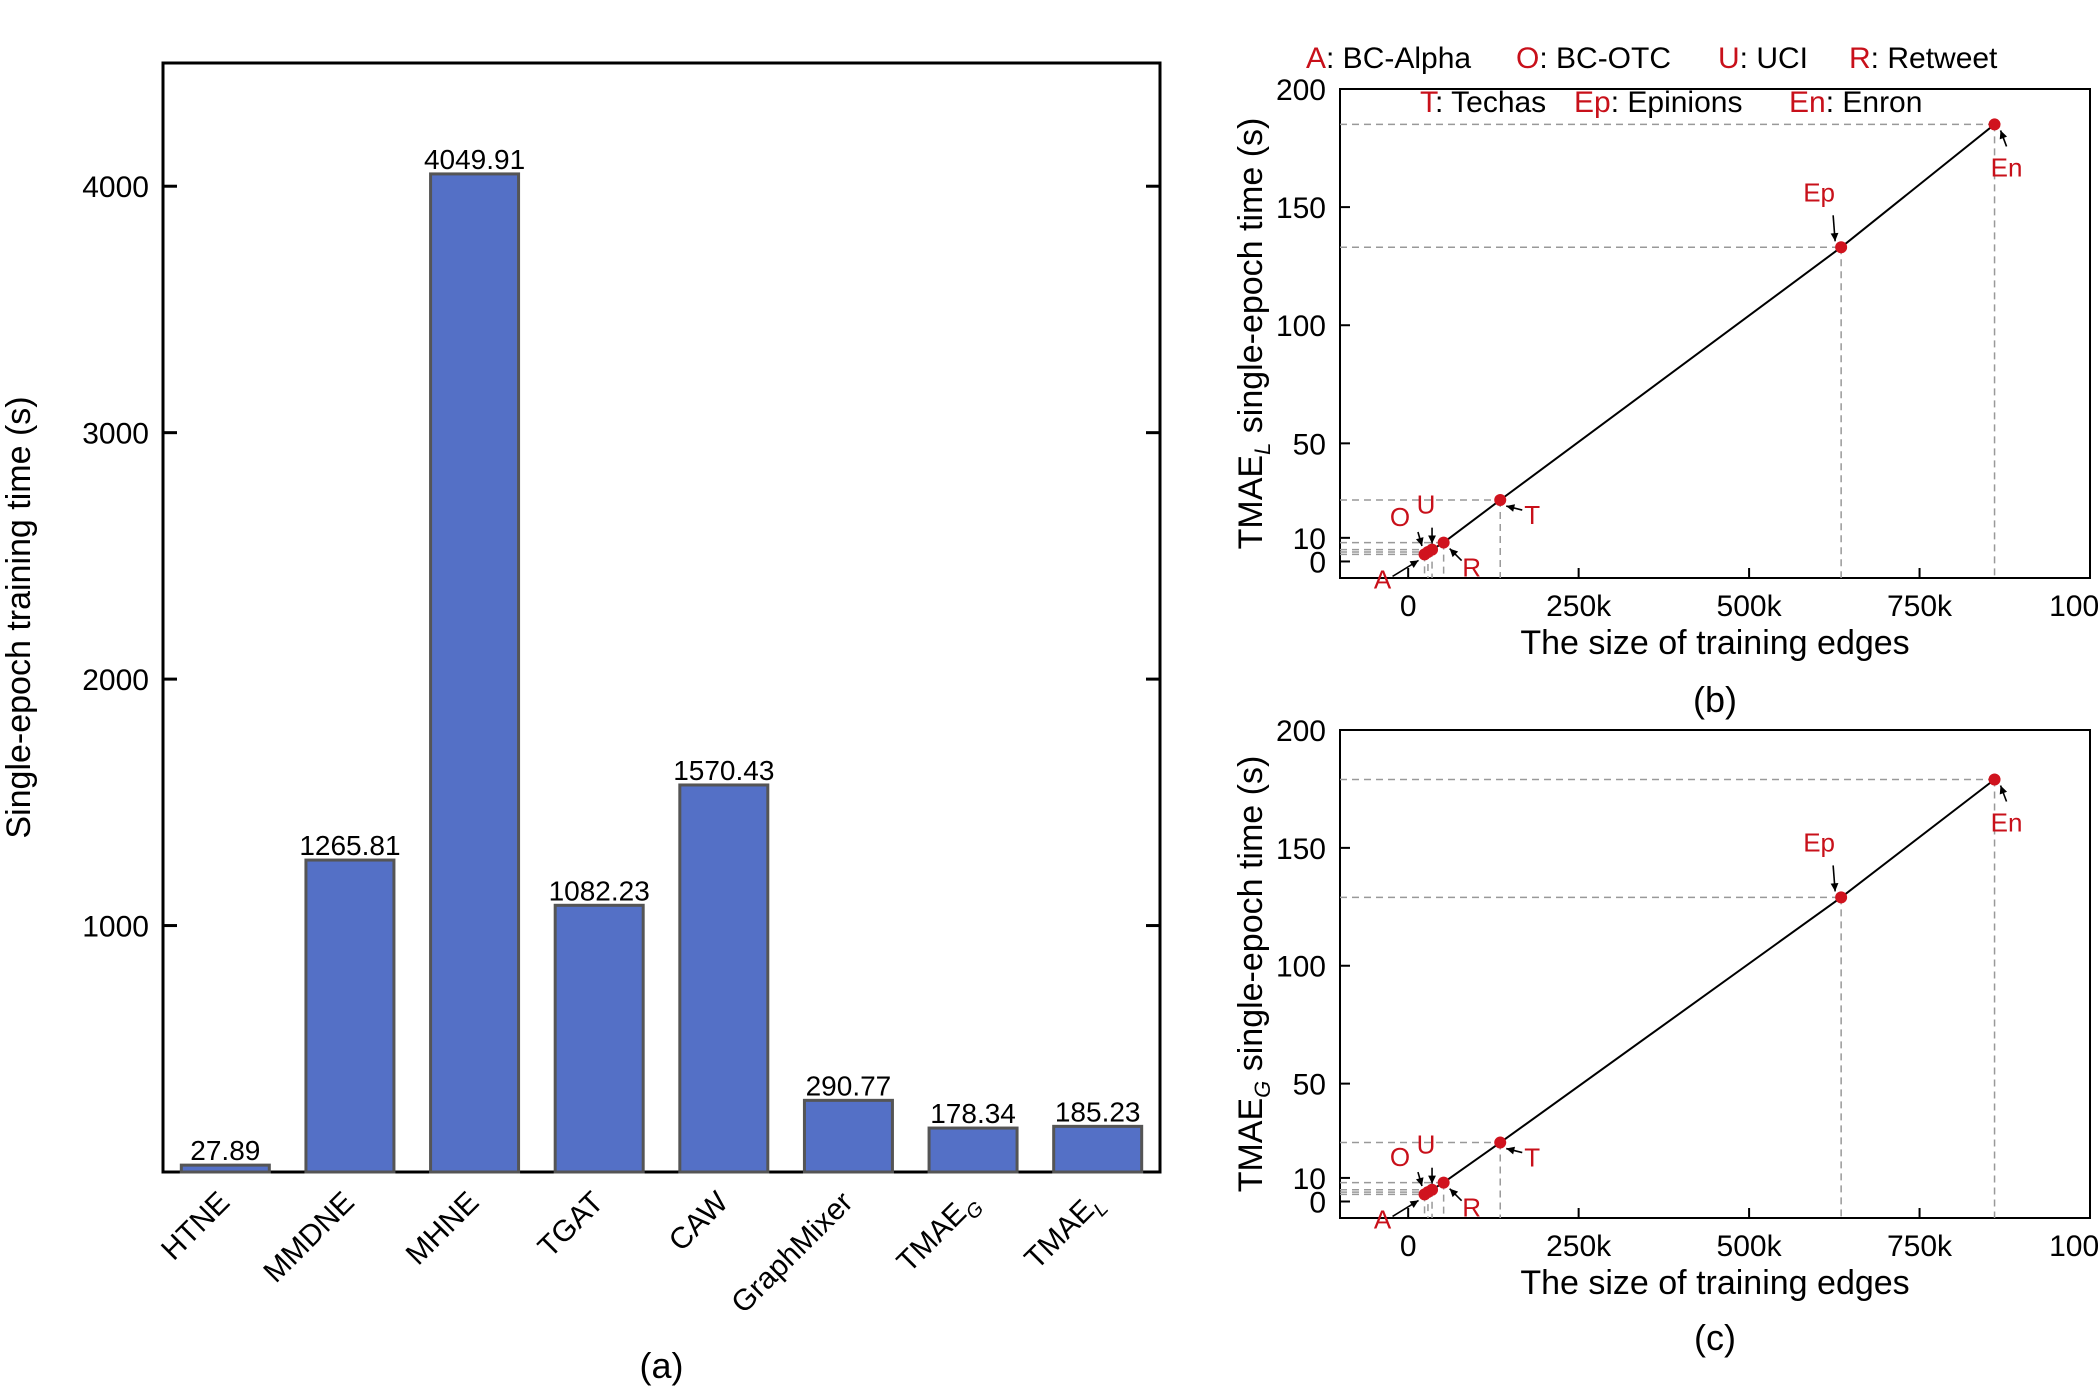 Image resolution: width=2100 pixels, height=1392 pixels. Describe the element at coordinates (1098, 1111) in the screenshot. I see `bar-value-label: 185.23` at that location.